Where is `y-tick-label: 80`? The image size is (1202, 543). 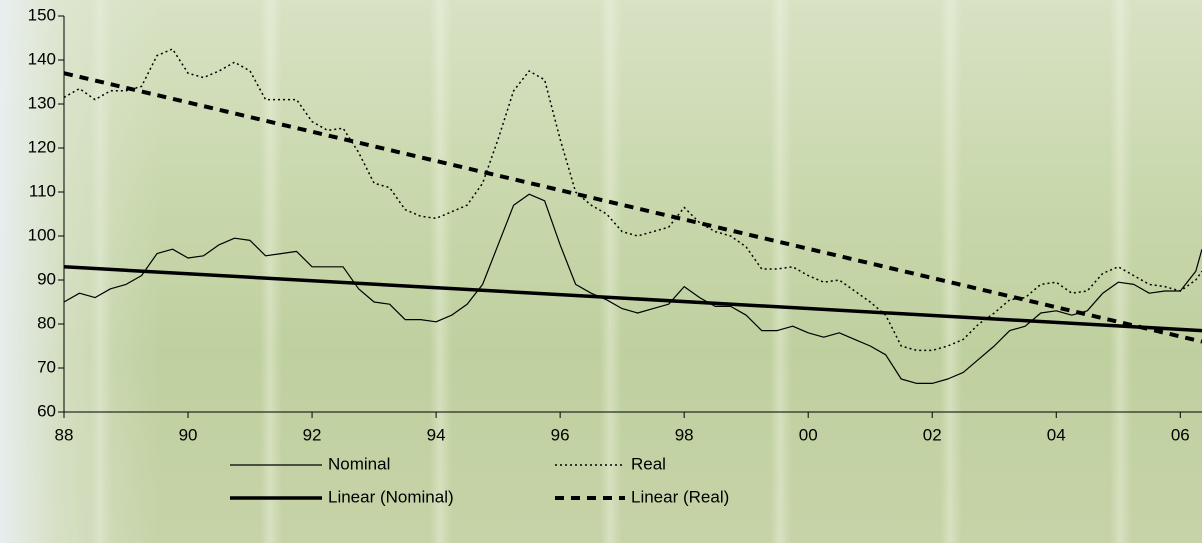 y-tick-label: 80 is located at coordinates (46, 322).